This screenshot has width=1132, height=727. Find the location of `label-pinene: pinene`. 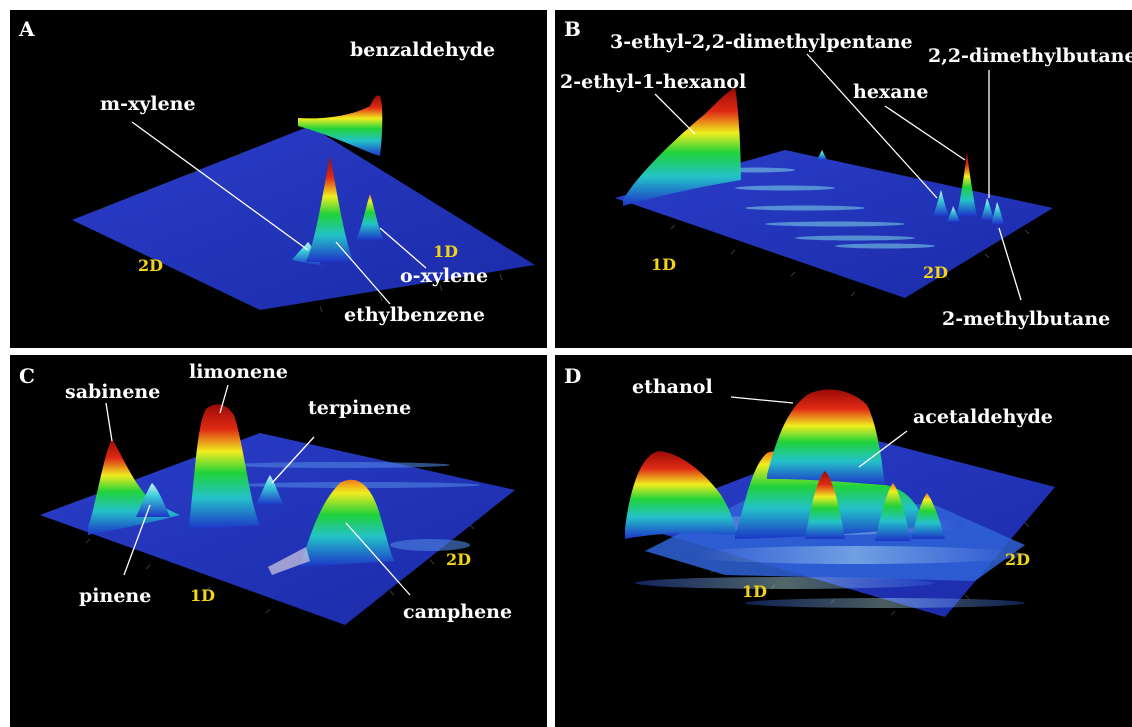

label-pinene: pinene is located at coordinates (115, 596).